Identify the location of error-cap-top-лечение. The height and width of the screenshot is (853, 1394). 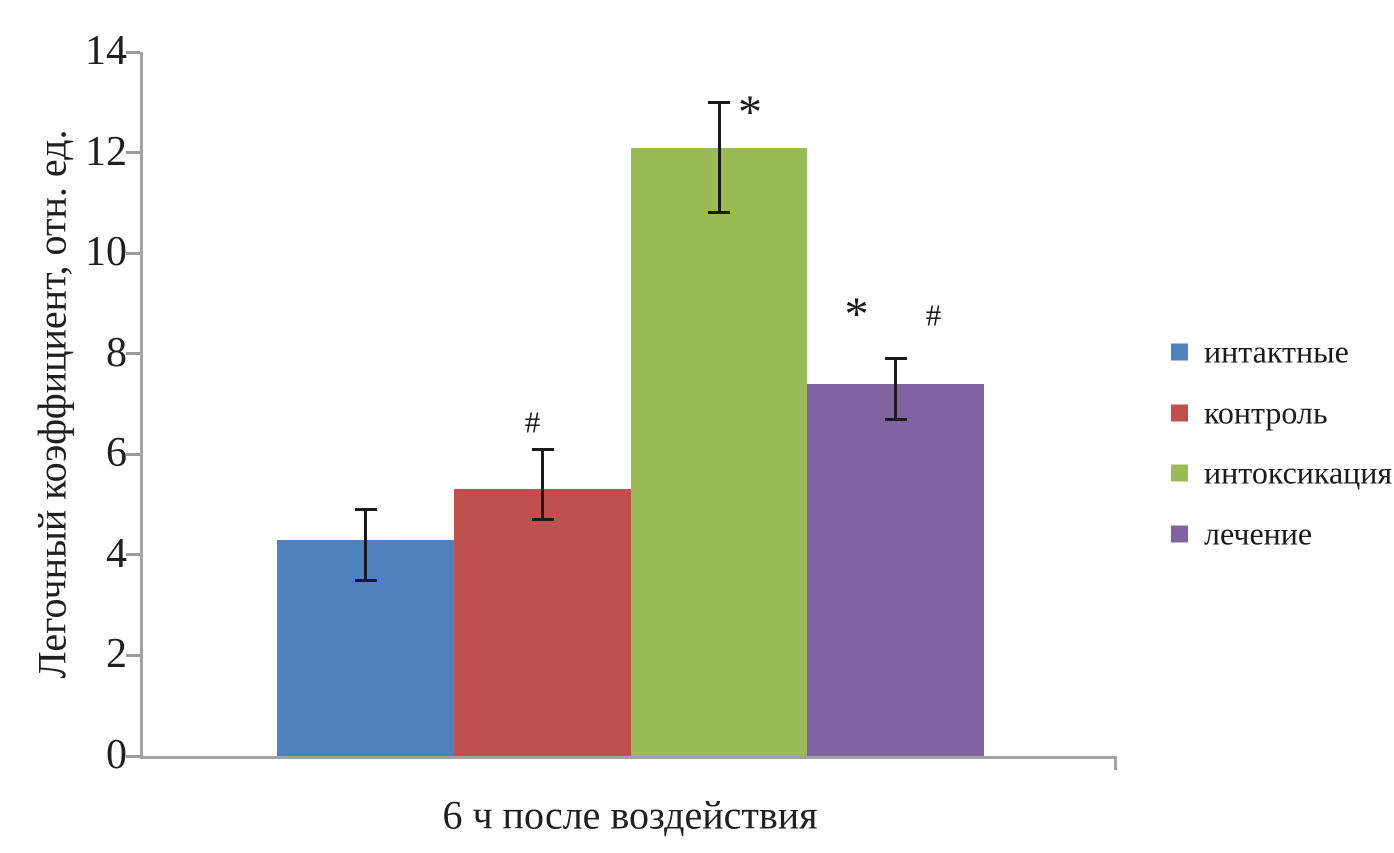
(895, 359).